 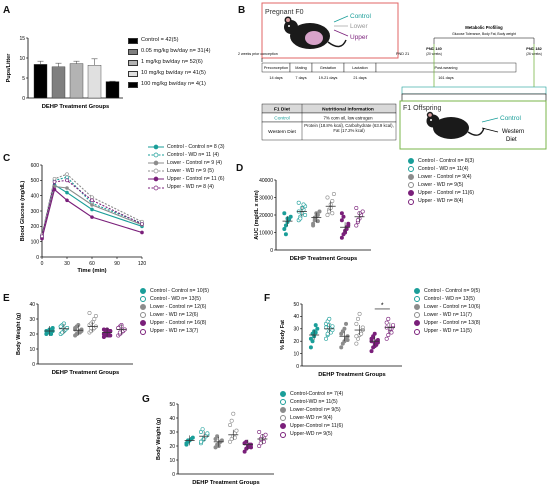 I want to click on timeline-duration-label: 161 days, so click(x=446, y=78).